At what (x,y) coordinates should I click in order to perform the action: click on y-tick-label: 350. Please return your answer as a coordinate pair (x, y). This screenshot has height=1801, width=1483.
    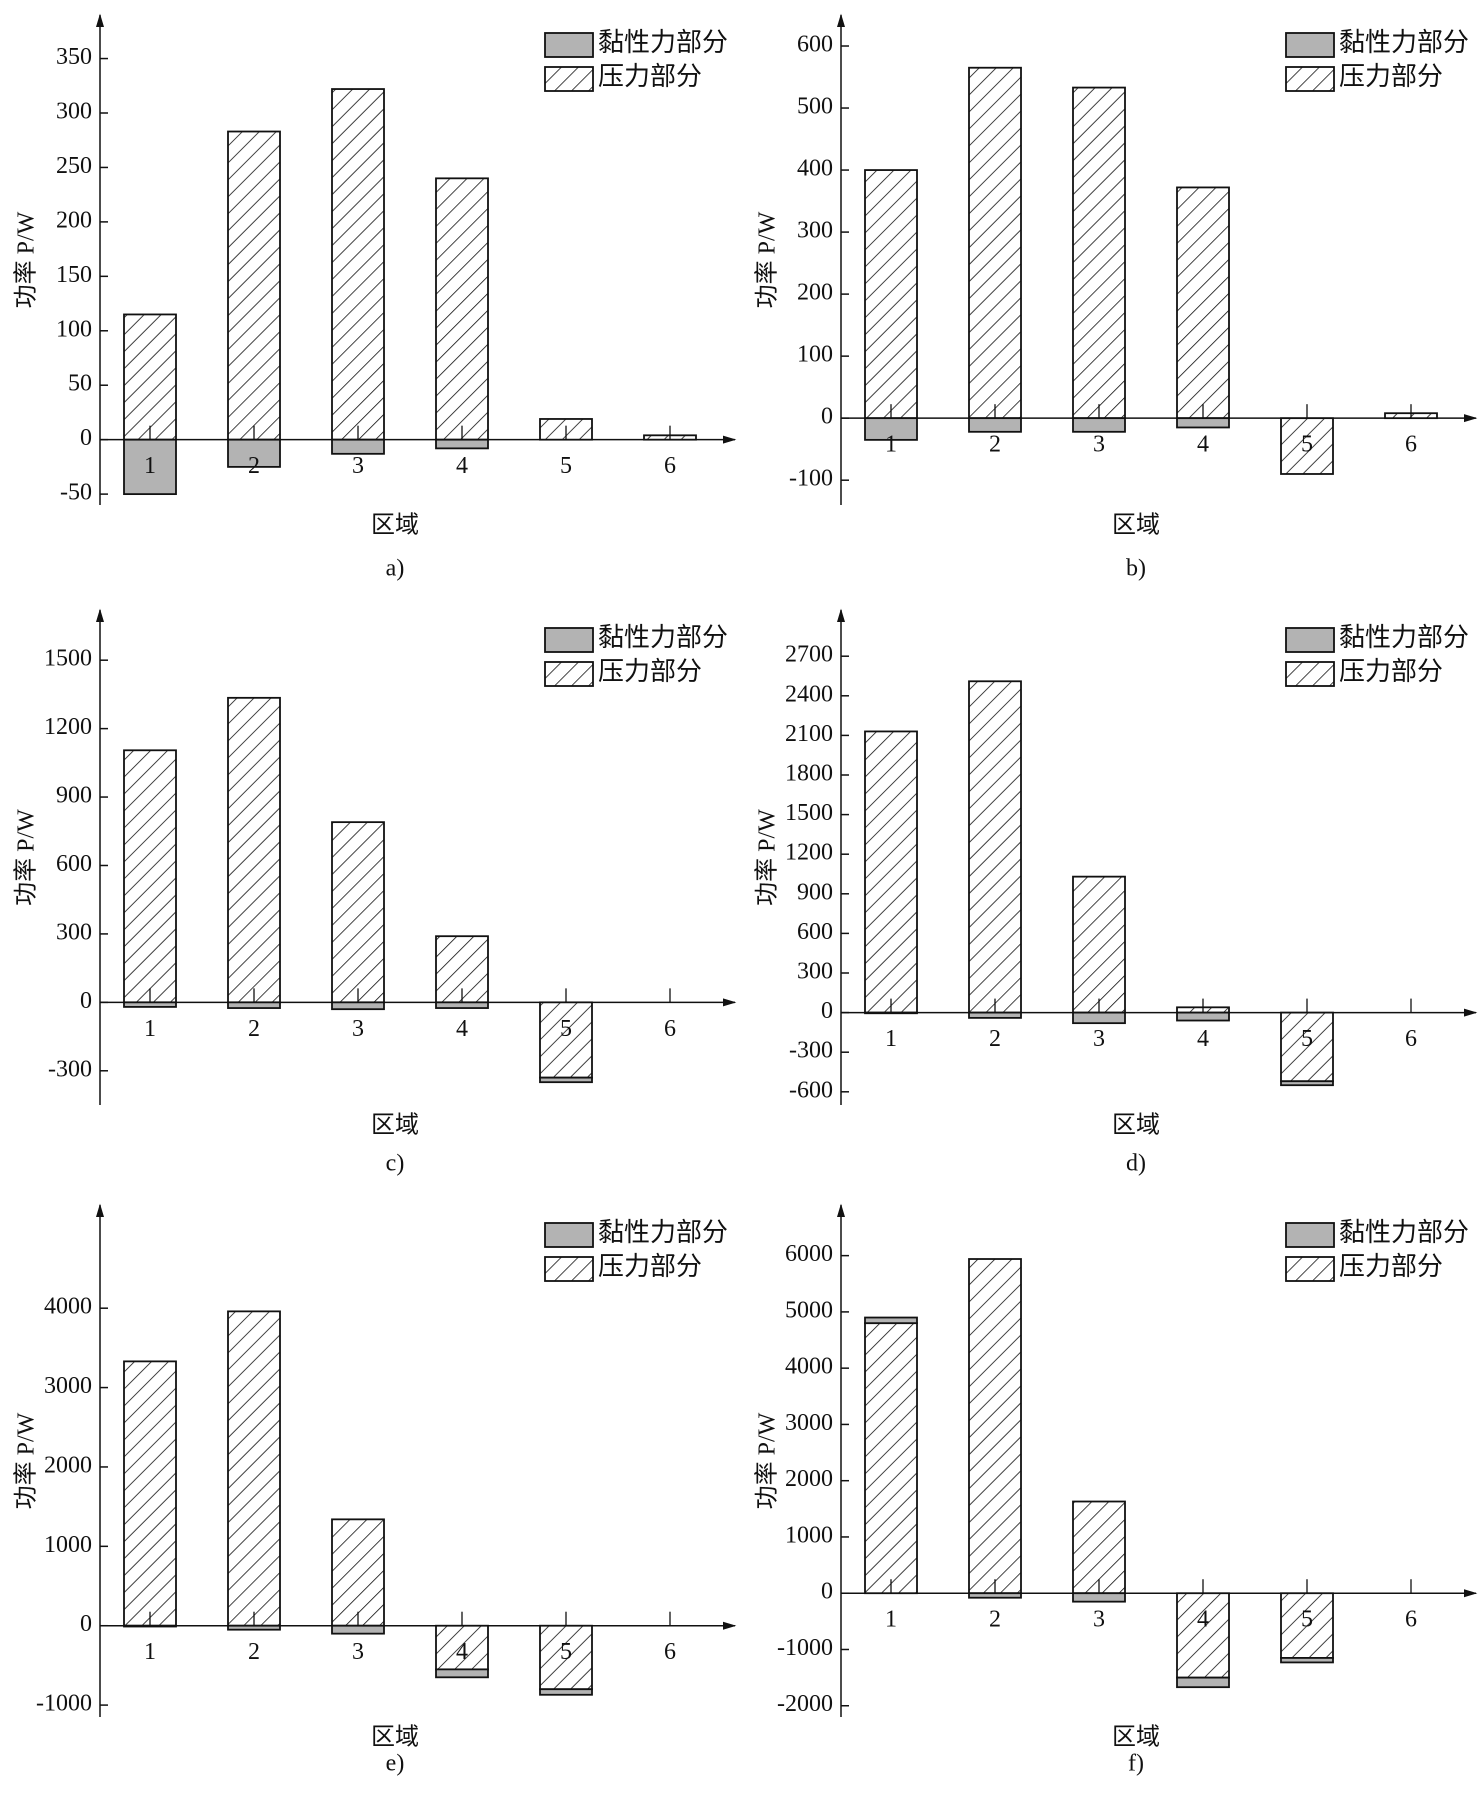
    Looking at the image, I should click on (74, 57).